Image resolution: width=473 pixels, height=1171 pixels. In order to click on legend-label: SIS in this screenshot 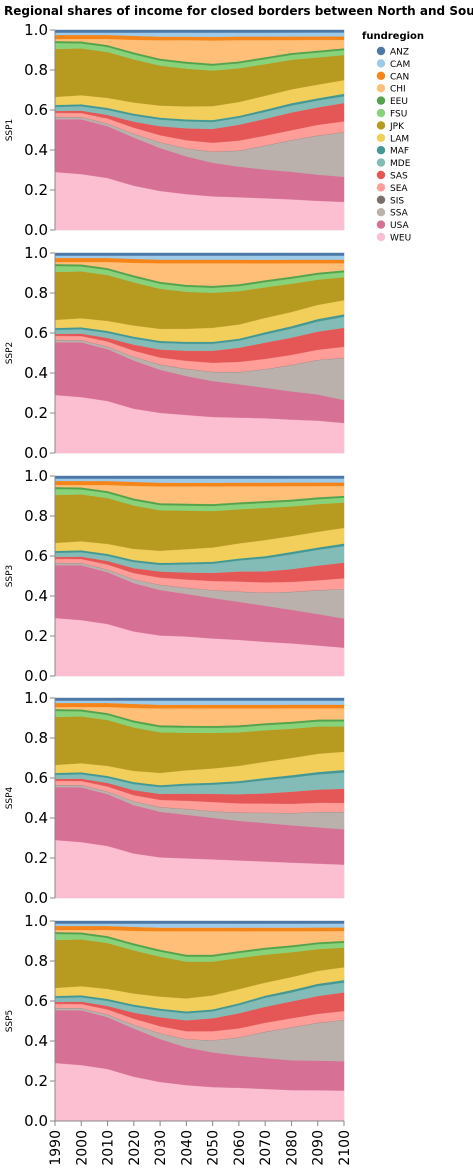, I will do `click(397, 201)`.